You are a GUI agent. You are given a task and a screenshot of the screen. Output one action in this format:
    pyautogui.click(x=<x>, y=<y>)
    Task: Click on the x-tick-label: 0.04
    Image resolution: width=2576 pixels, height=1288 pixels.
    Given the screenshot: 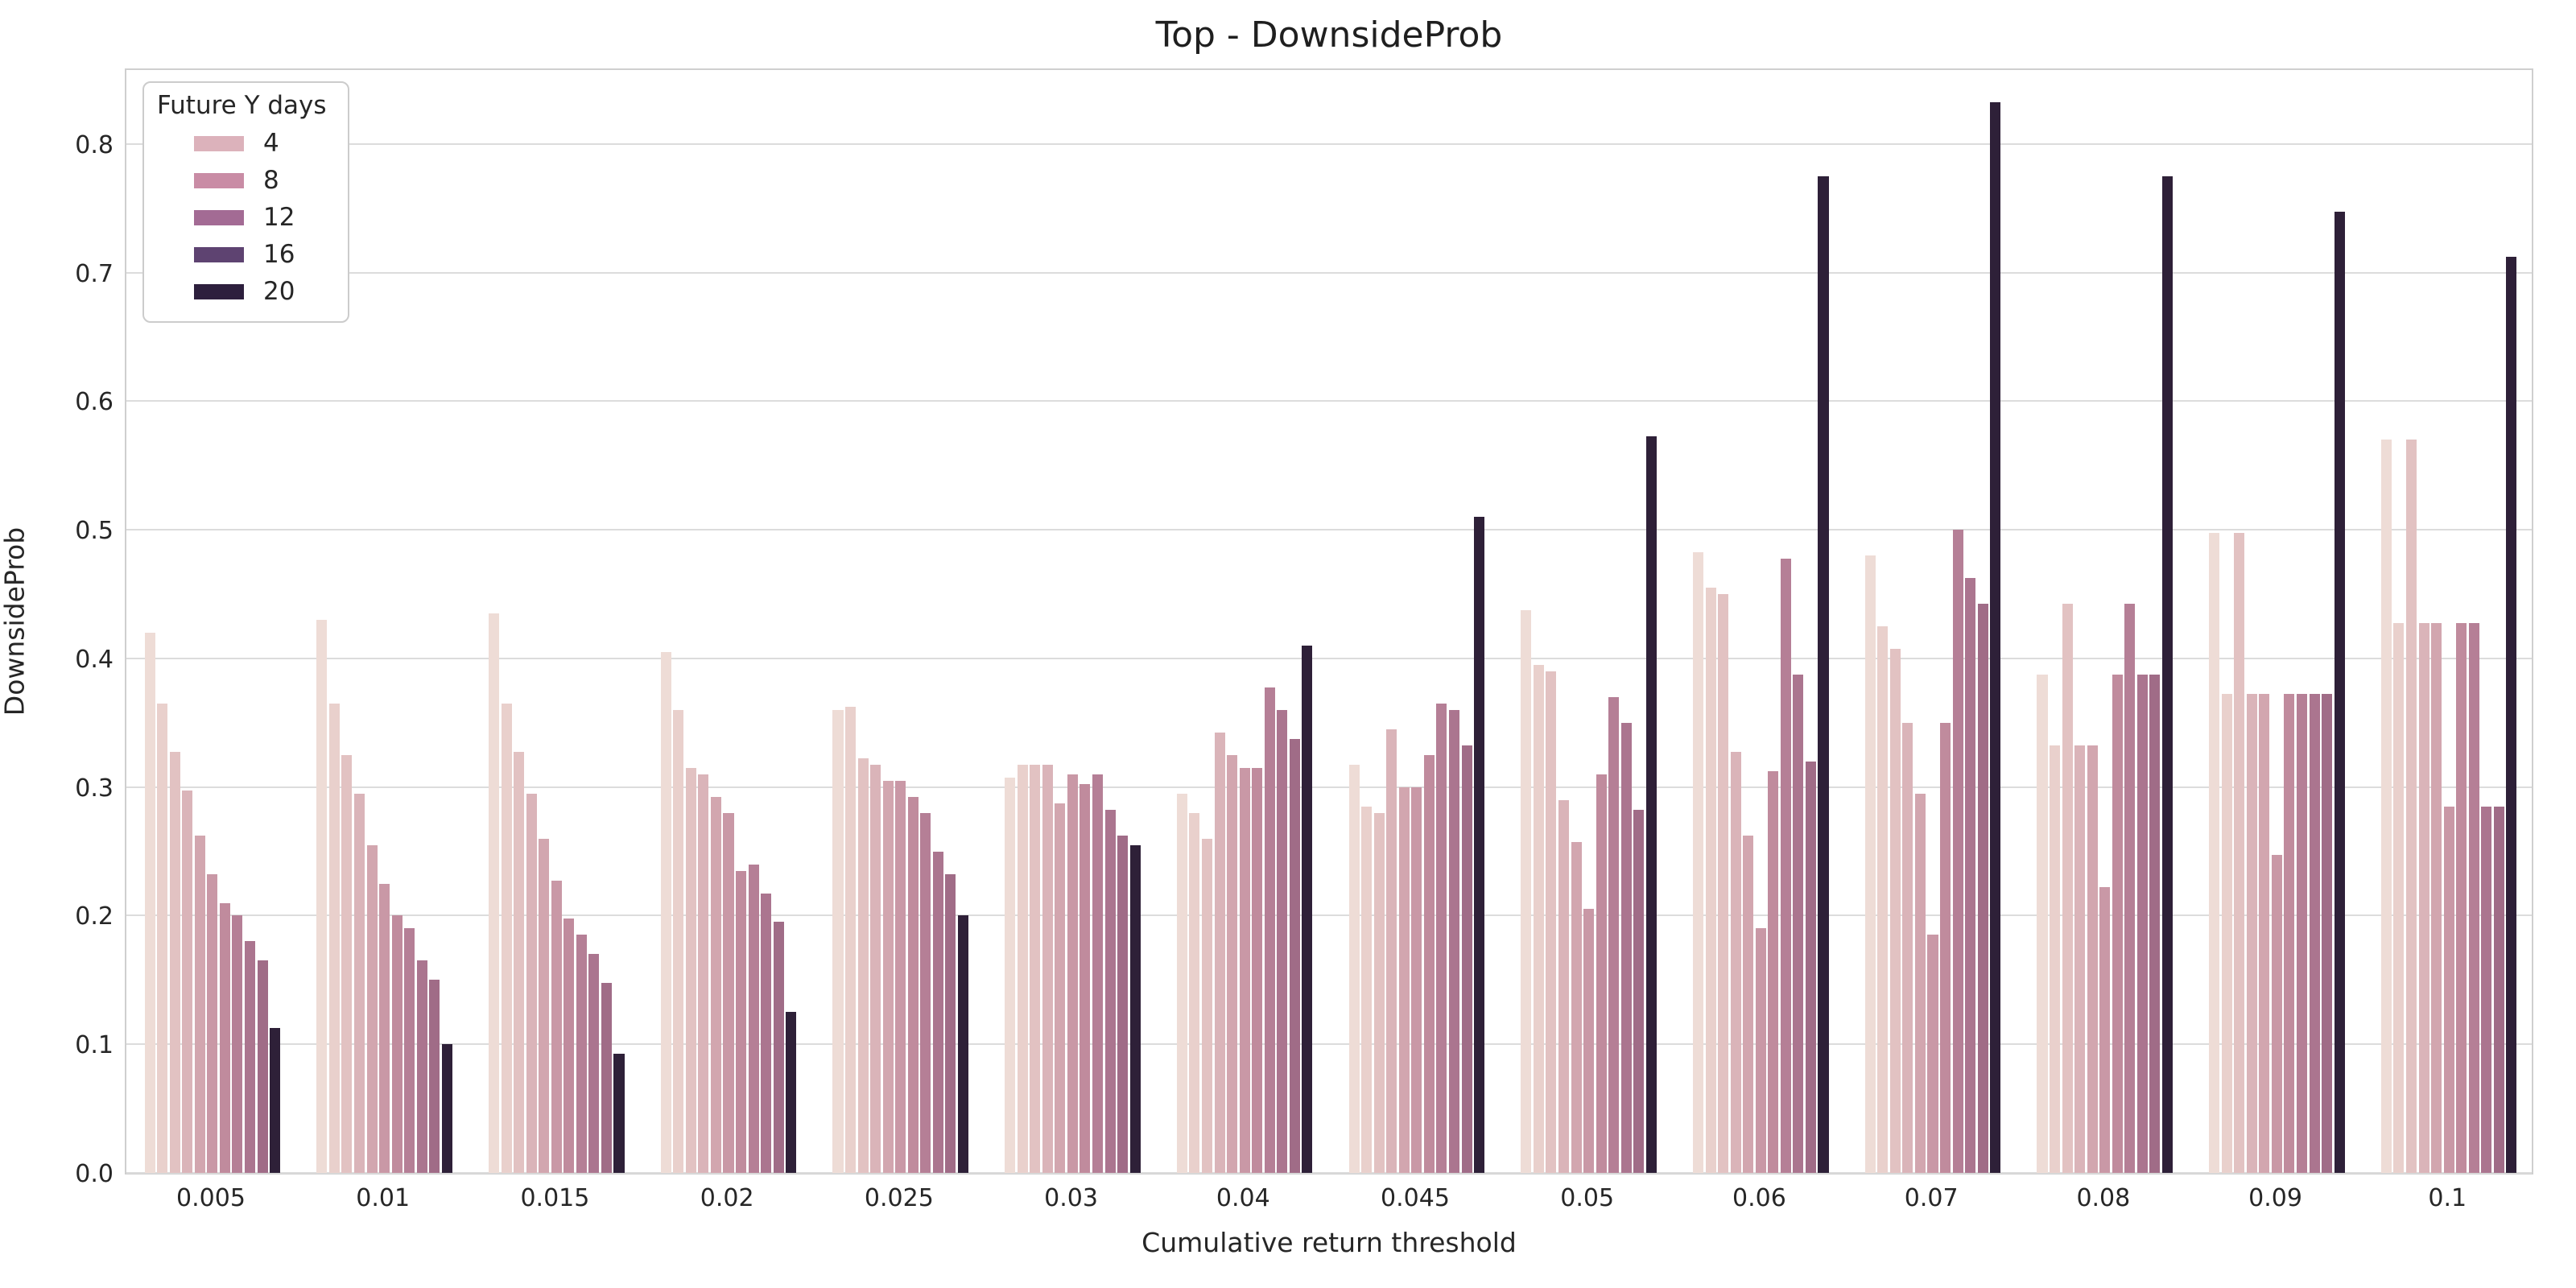 What is the action you would take?
    pyautogui.click(x=1243, y=1198)
    